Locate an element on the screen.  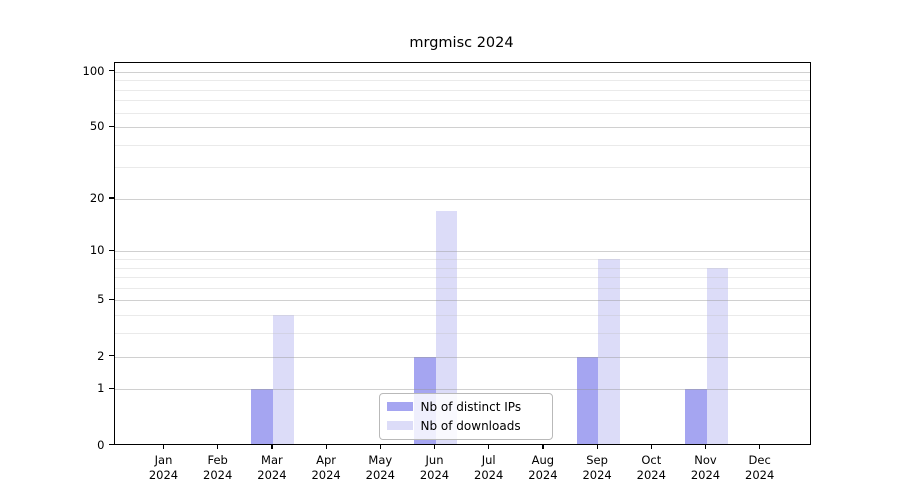
legend-item-distinct-ips: Nb of distinct IPs is located at coordinates (464, 406).